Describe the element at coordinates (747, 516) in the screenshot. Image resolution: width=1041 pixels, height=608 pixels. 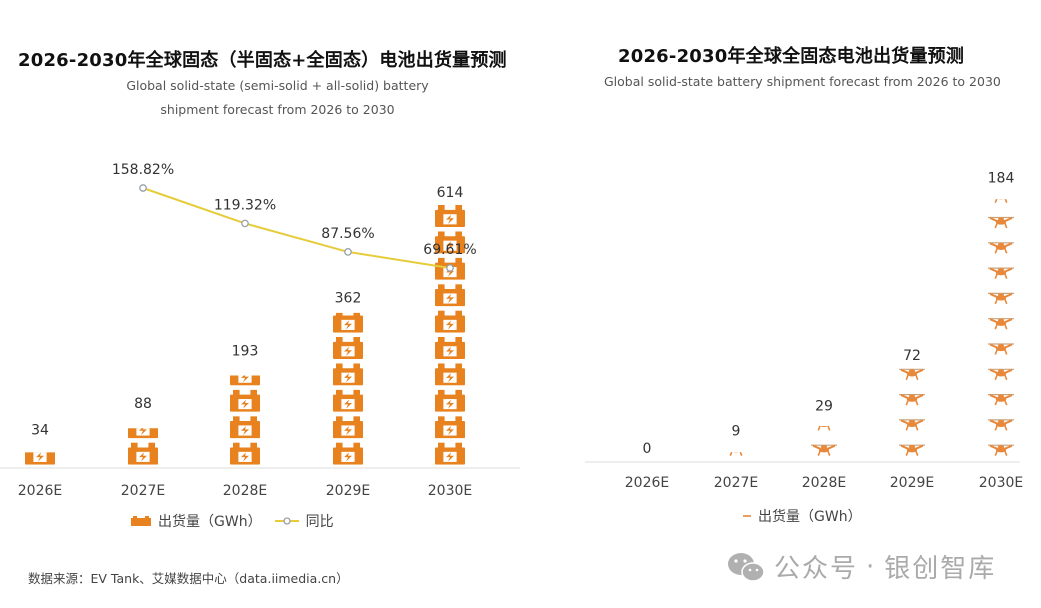
I see `legend-drone-icon` at that location.